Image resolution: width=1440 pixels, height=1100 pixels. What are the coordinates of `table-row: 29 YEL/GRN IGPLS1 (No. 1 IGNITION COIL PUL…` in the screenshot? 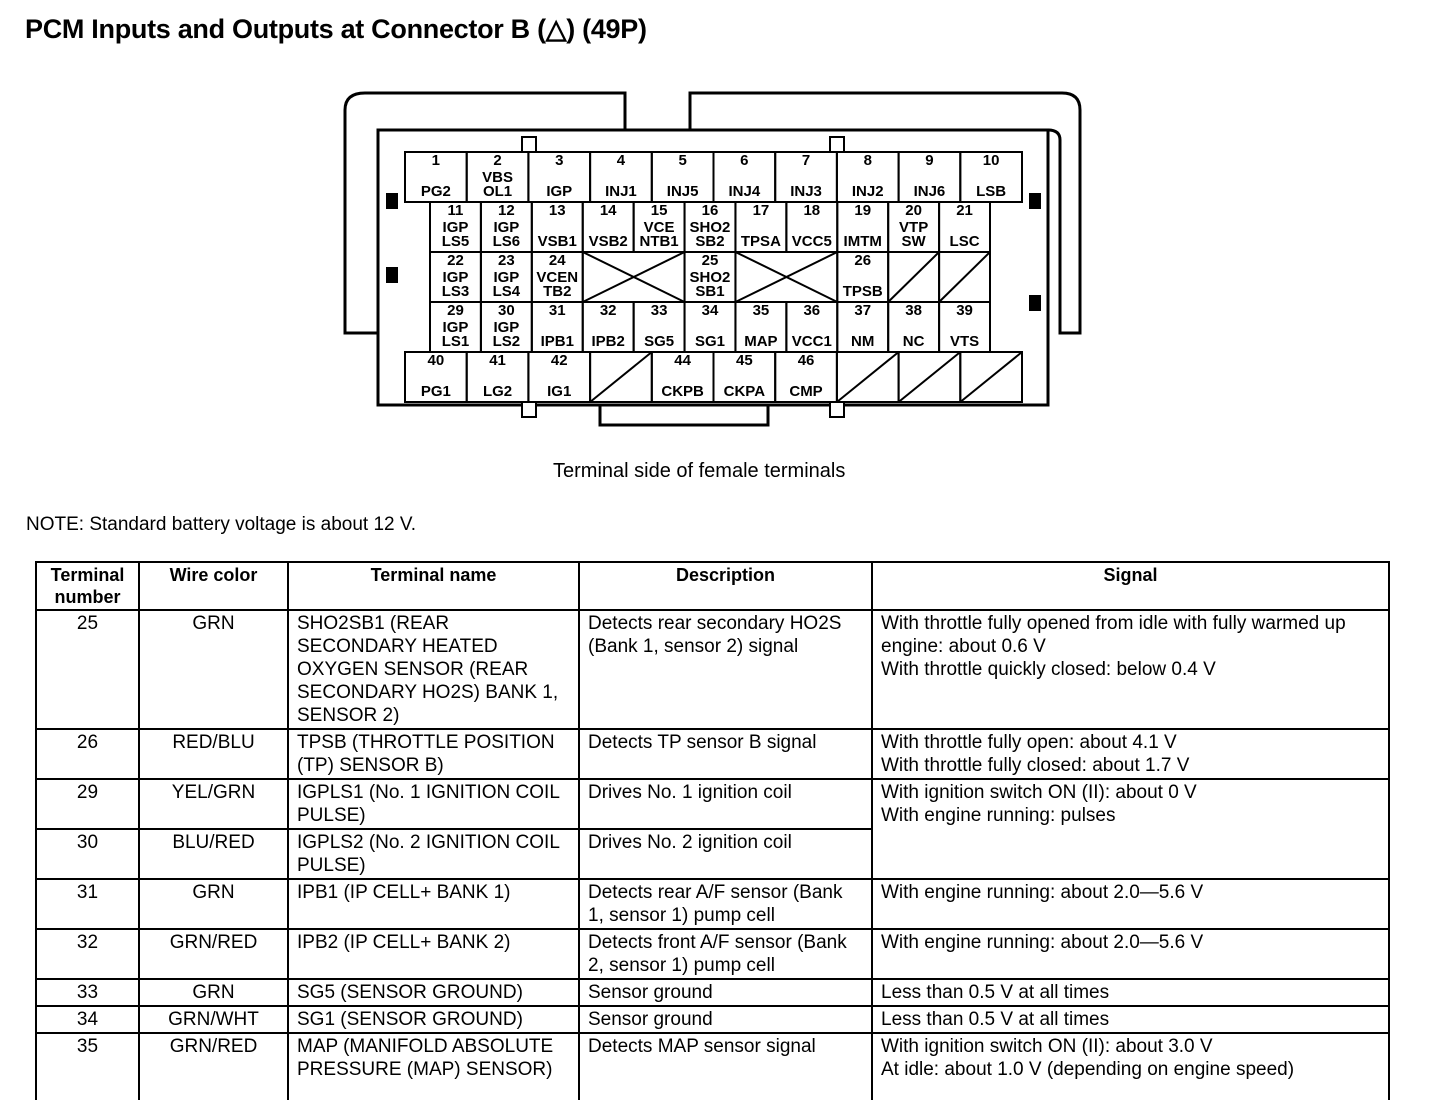 It's located at (712, 829).